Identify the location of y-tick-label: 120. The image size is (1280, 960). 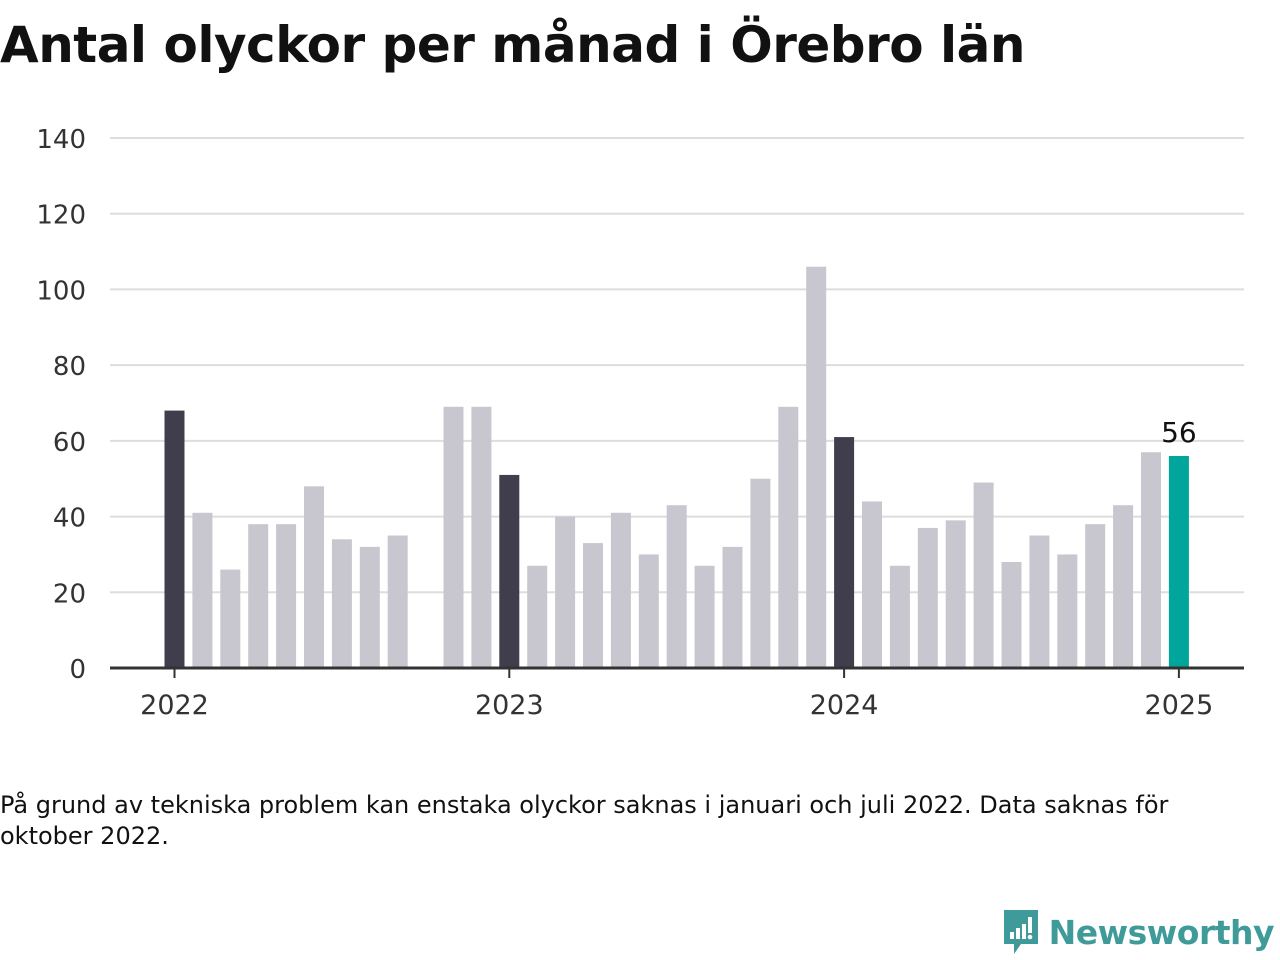
(61, 216).